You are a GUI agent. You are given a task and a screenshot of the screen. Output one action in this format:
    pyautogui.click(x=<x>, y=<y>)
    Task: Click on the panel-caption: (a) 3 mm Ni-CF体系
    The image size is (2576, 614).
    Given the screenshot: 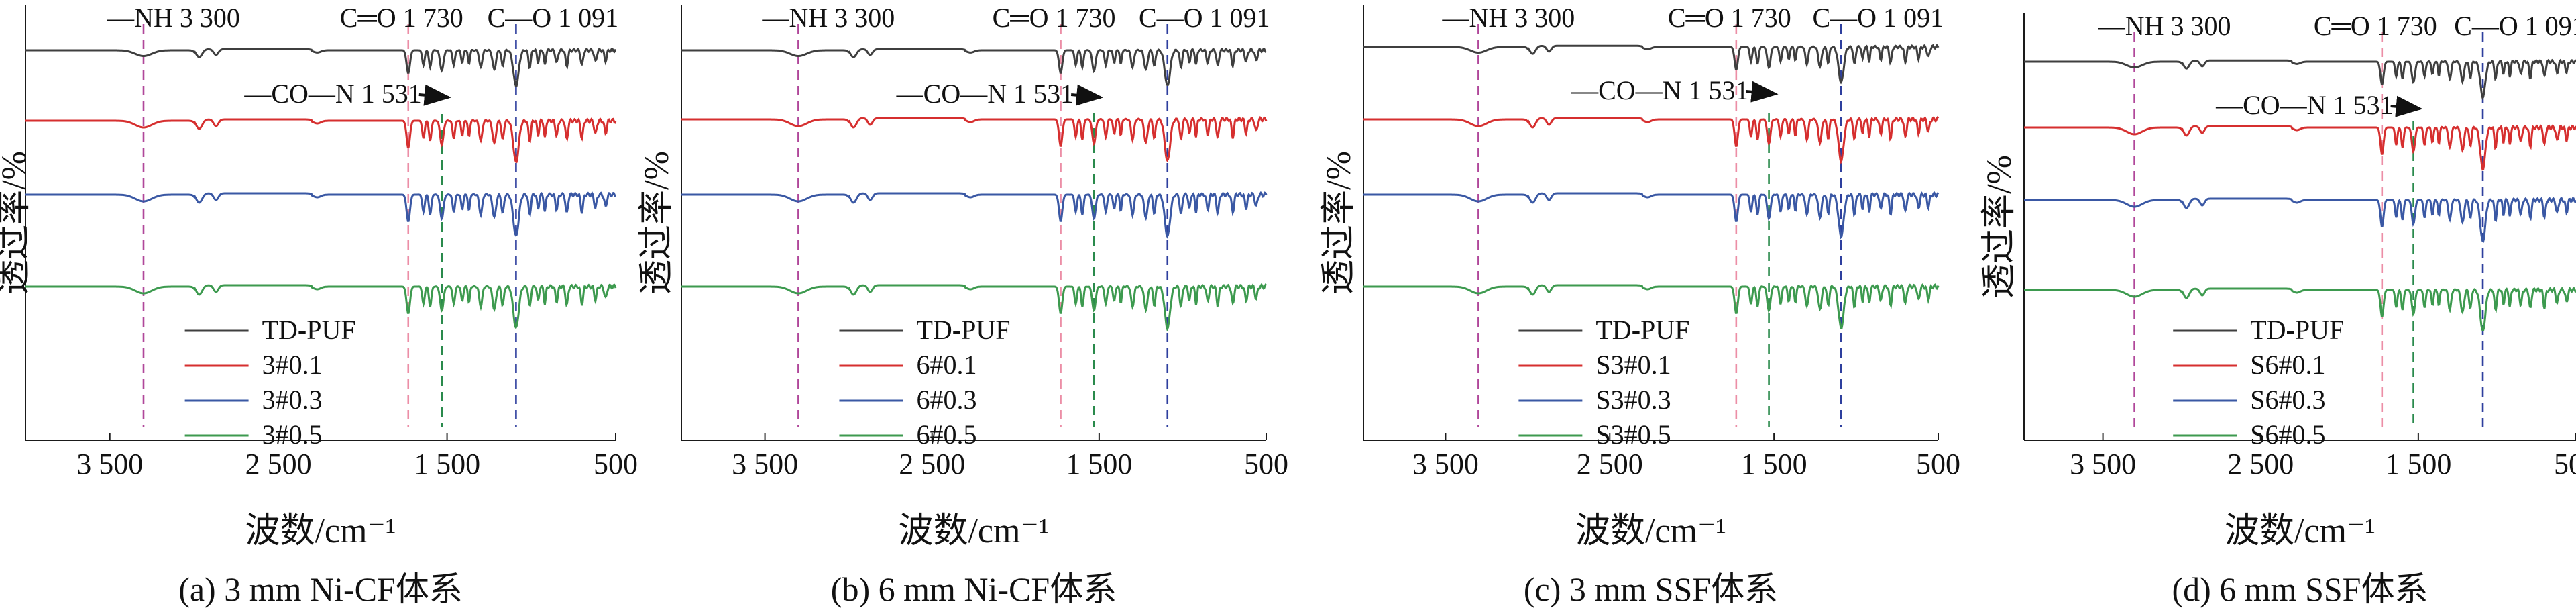 What is the action you would take?
    pyautogui.click(x=320, y=589)
    